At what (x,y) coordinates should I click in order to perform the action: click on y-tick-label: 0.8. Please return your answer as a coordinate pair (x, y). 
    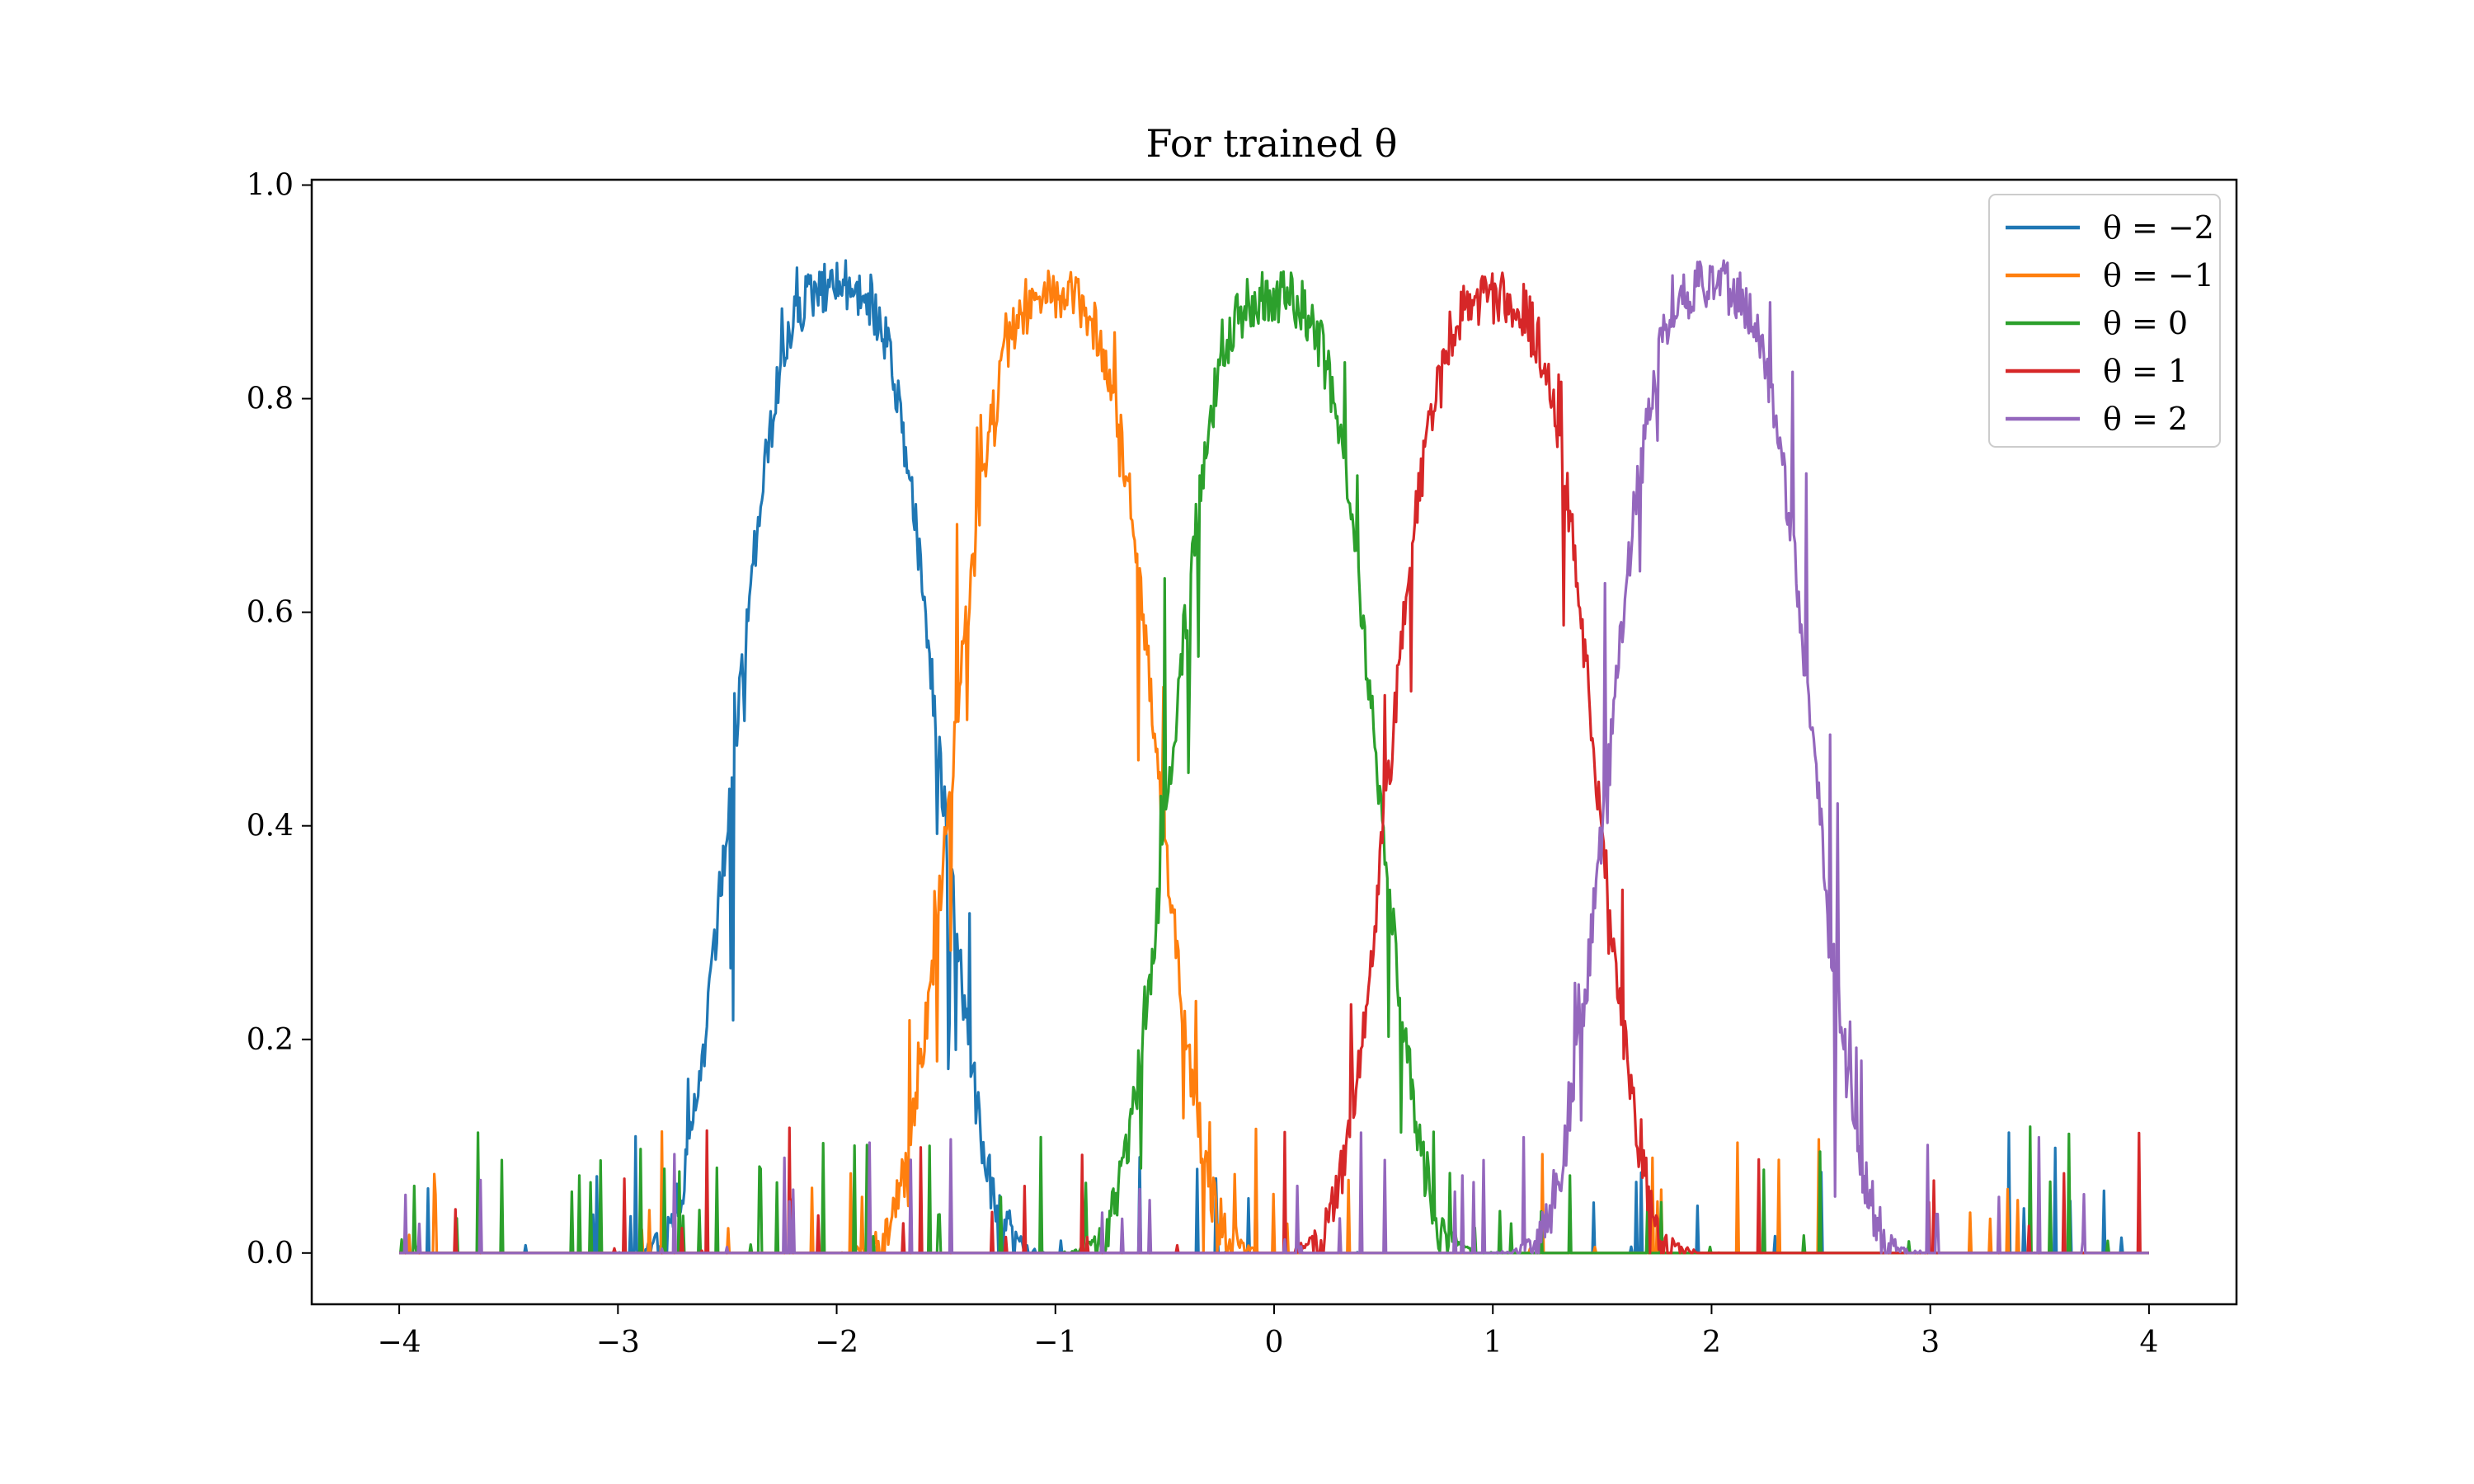
    Looking at the image, I should click on (270, 399).